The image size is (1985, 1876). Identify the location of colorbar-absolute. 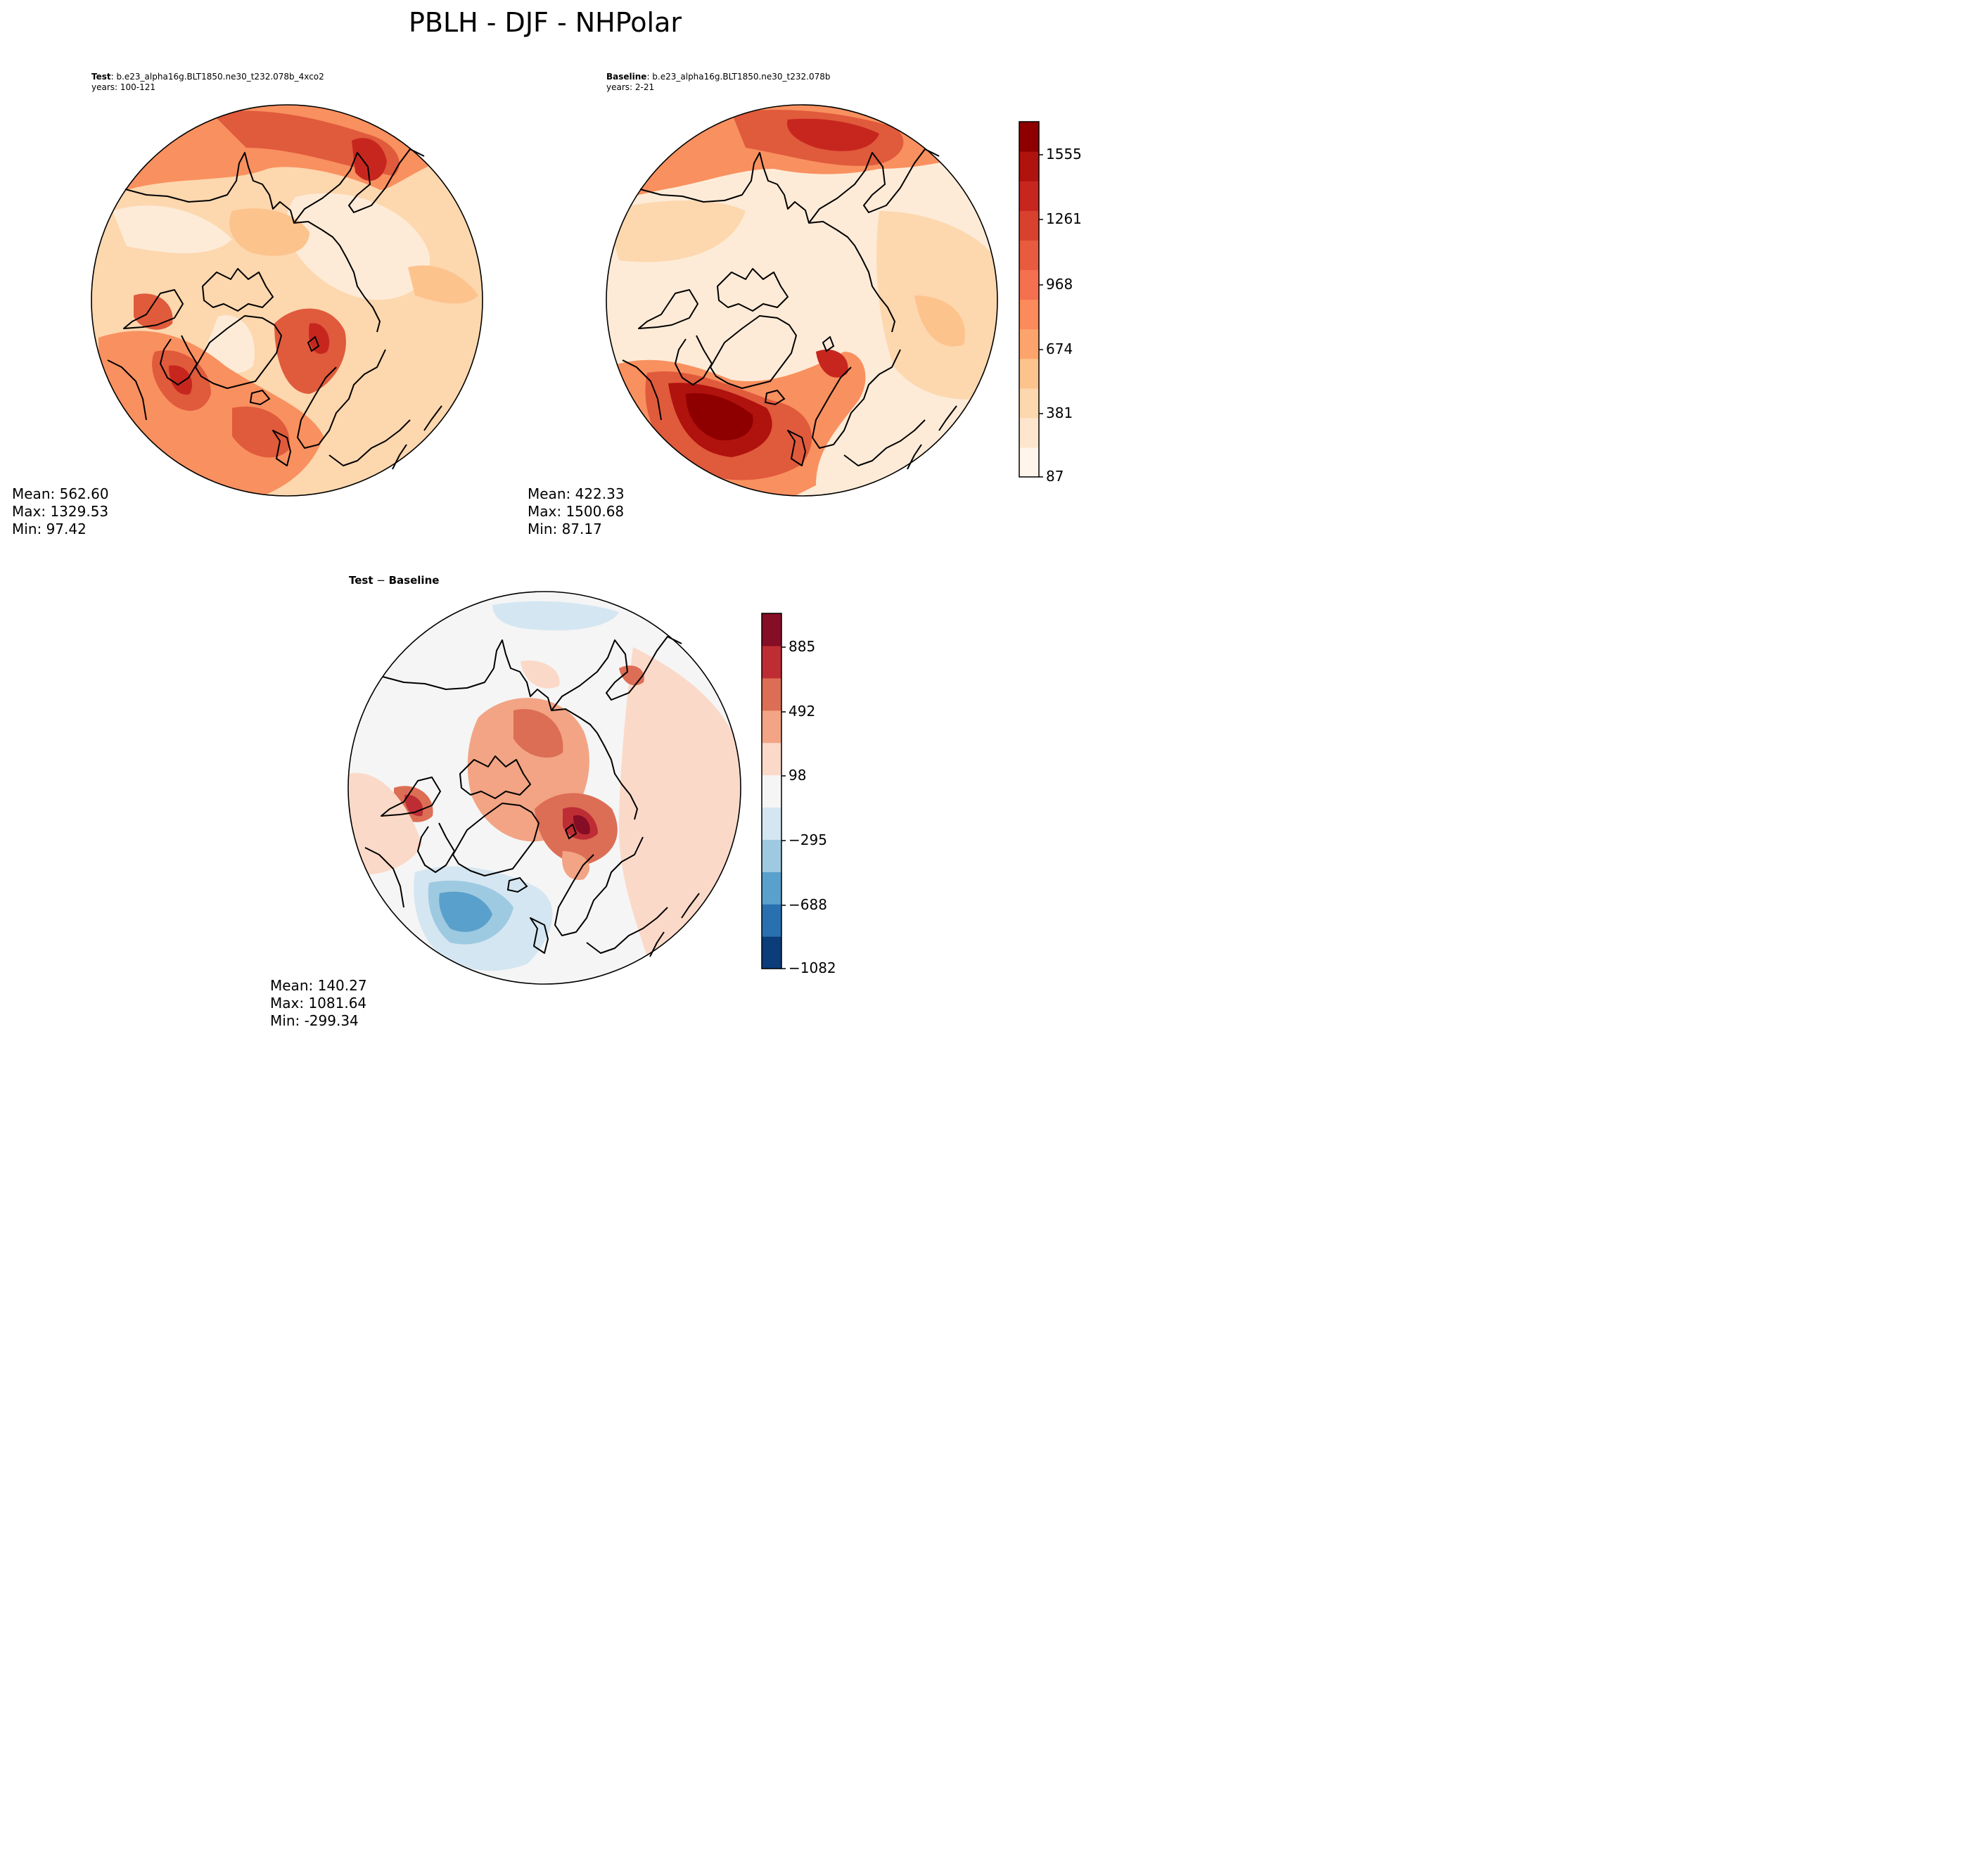
(1031, 299).